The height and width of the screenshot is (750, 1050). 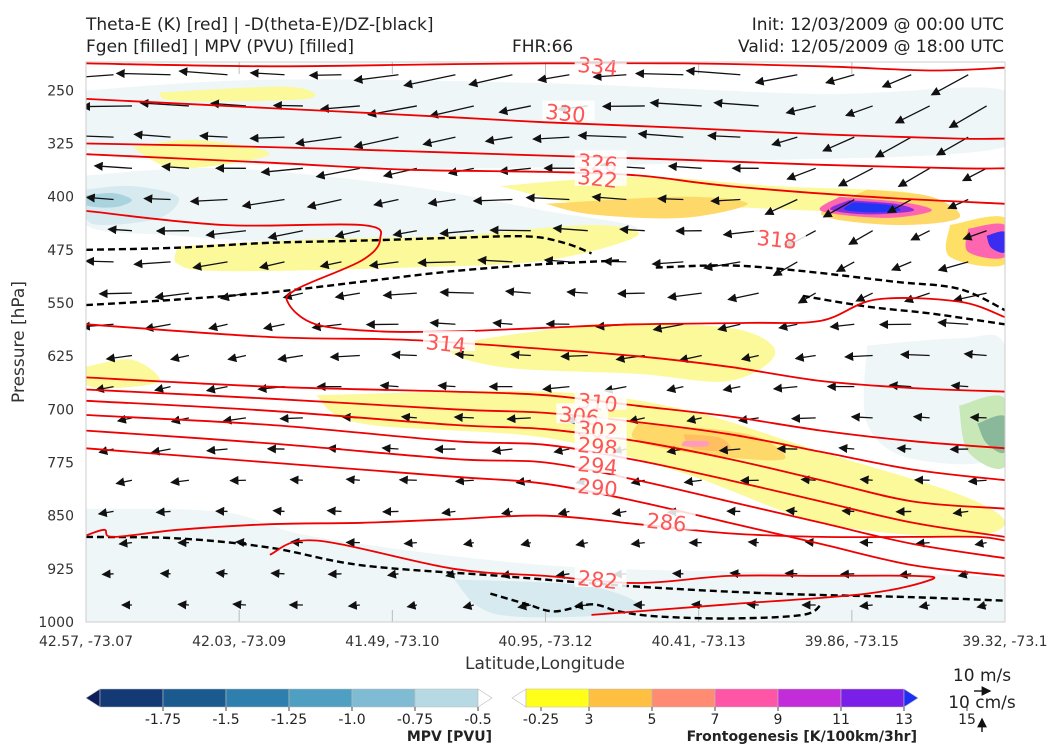 What do you see at coordinates (778, 720) in the screenshot?
I see `fgen-colorbar-tick-label: 9` at bounding box center [778, 720].